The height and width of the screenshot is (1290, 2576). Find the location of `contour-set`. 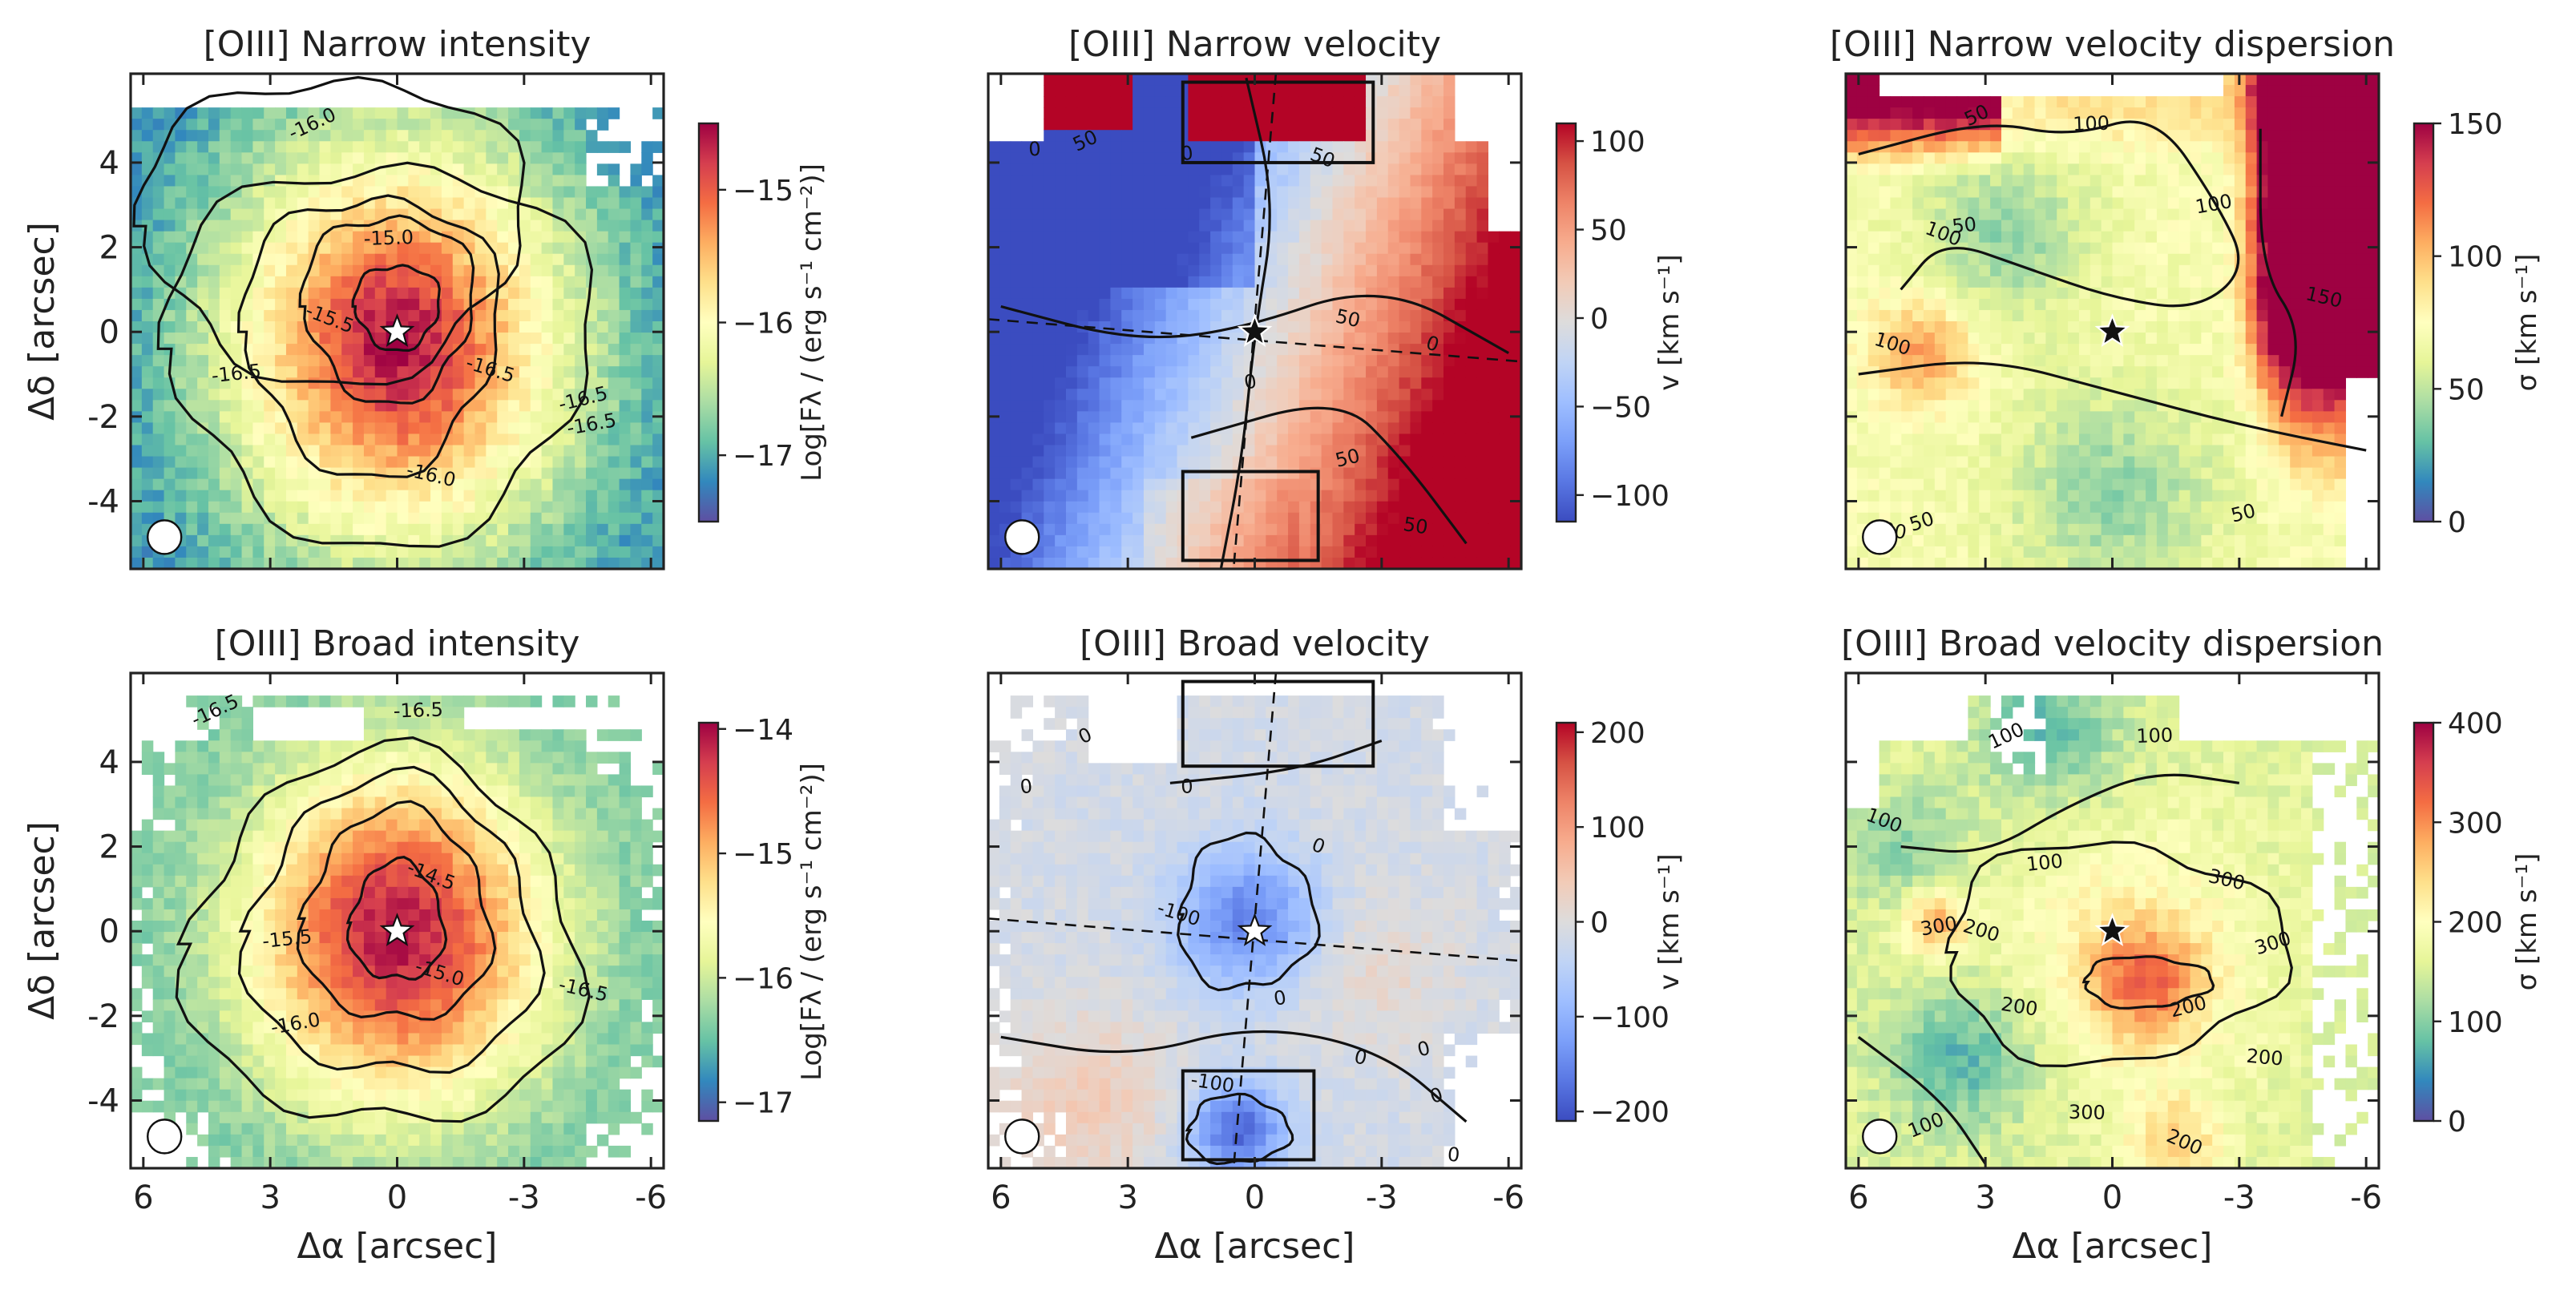

contour-set is located at coordinates (1254, 323).